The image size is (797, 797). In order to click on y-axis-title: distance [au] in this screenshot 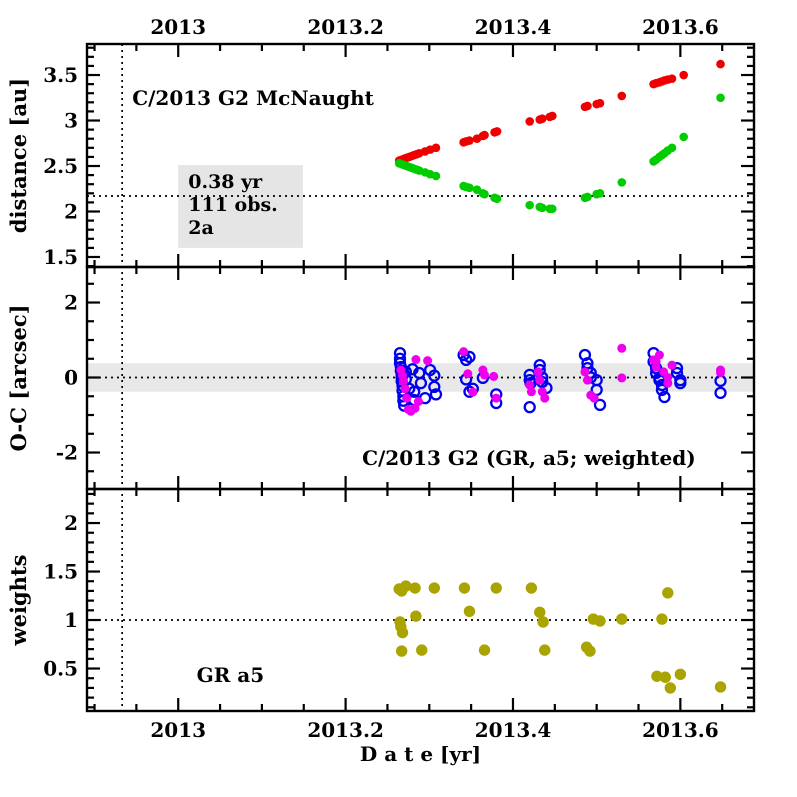, I will do `click(18, 155)`.